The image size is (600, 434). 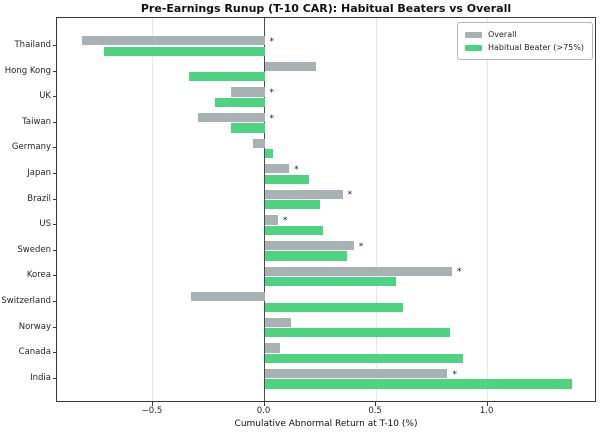 I want to click on significance-star-india: *, so click(x=454, y=374).